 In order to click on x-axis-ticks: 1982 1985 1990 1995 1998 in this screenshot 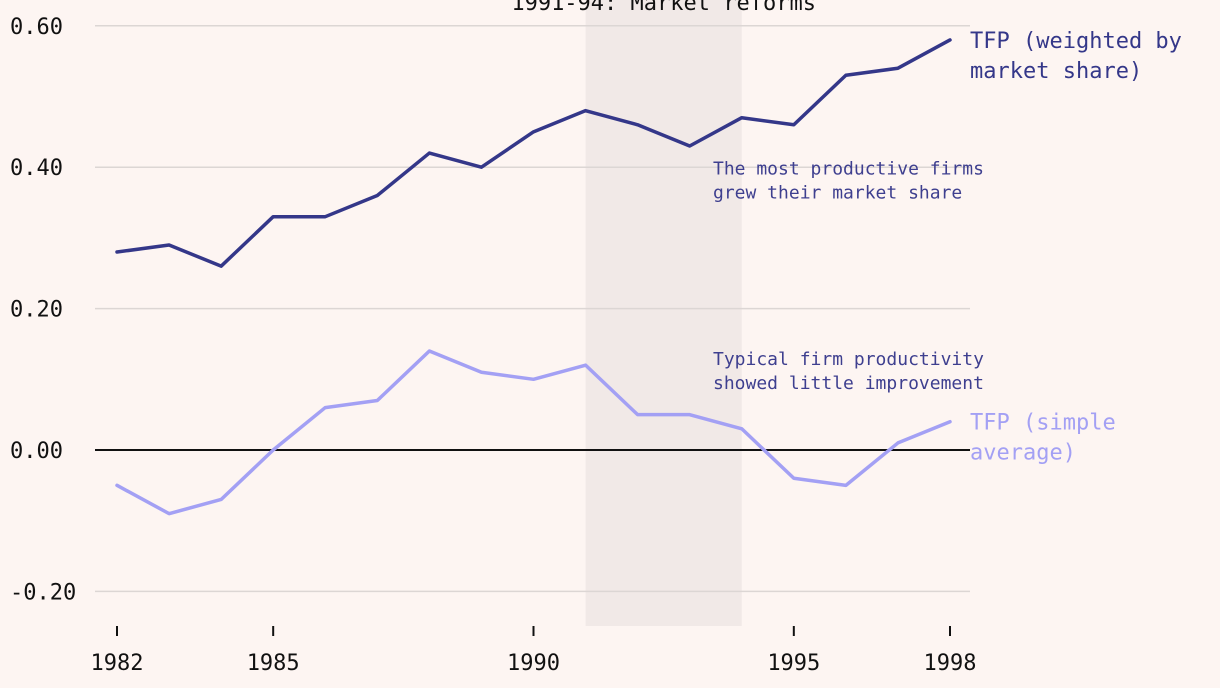, I will do `click(534, 651)`.